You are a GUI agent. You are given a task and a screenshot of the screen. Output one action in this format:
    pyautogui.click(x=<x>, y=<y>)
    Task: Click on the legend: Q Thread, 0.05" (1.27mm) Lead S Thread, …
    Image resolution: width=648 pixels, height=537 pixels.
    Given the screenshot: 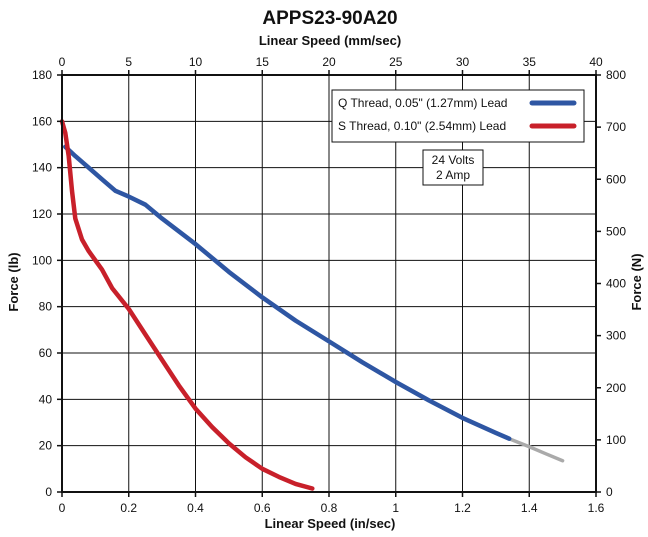 What is the action you would take?
    pyautogui.click(x=458, y=116)
    